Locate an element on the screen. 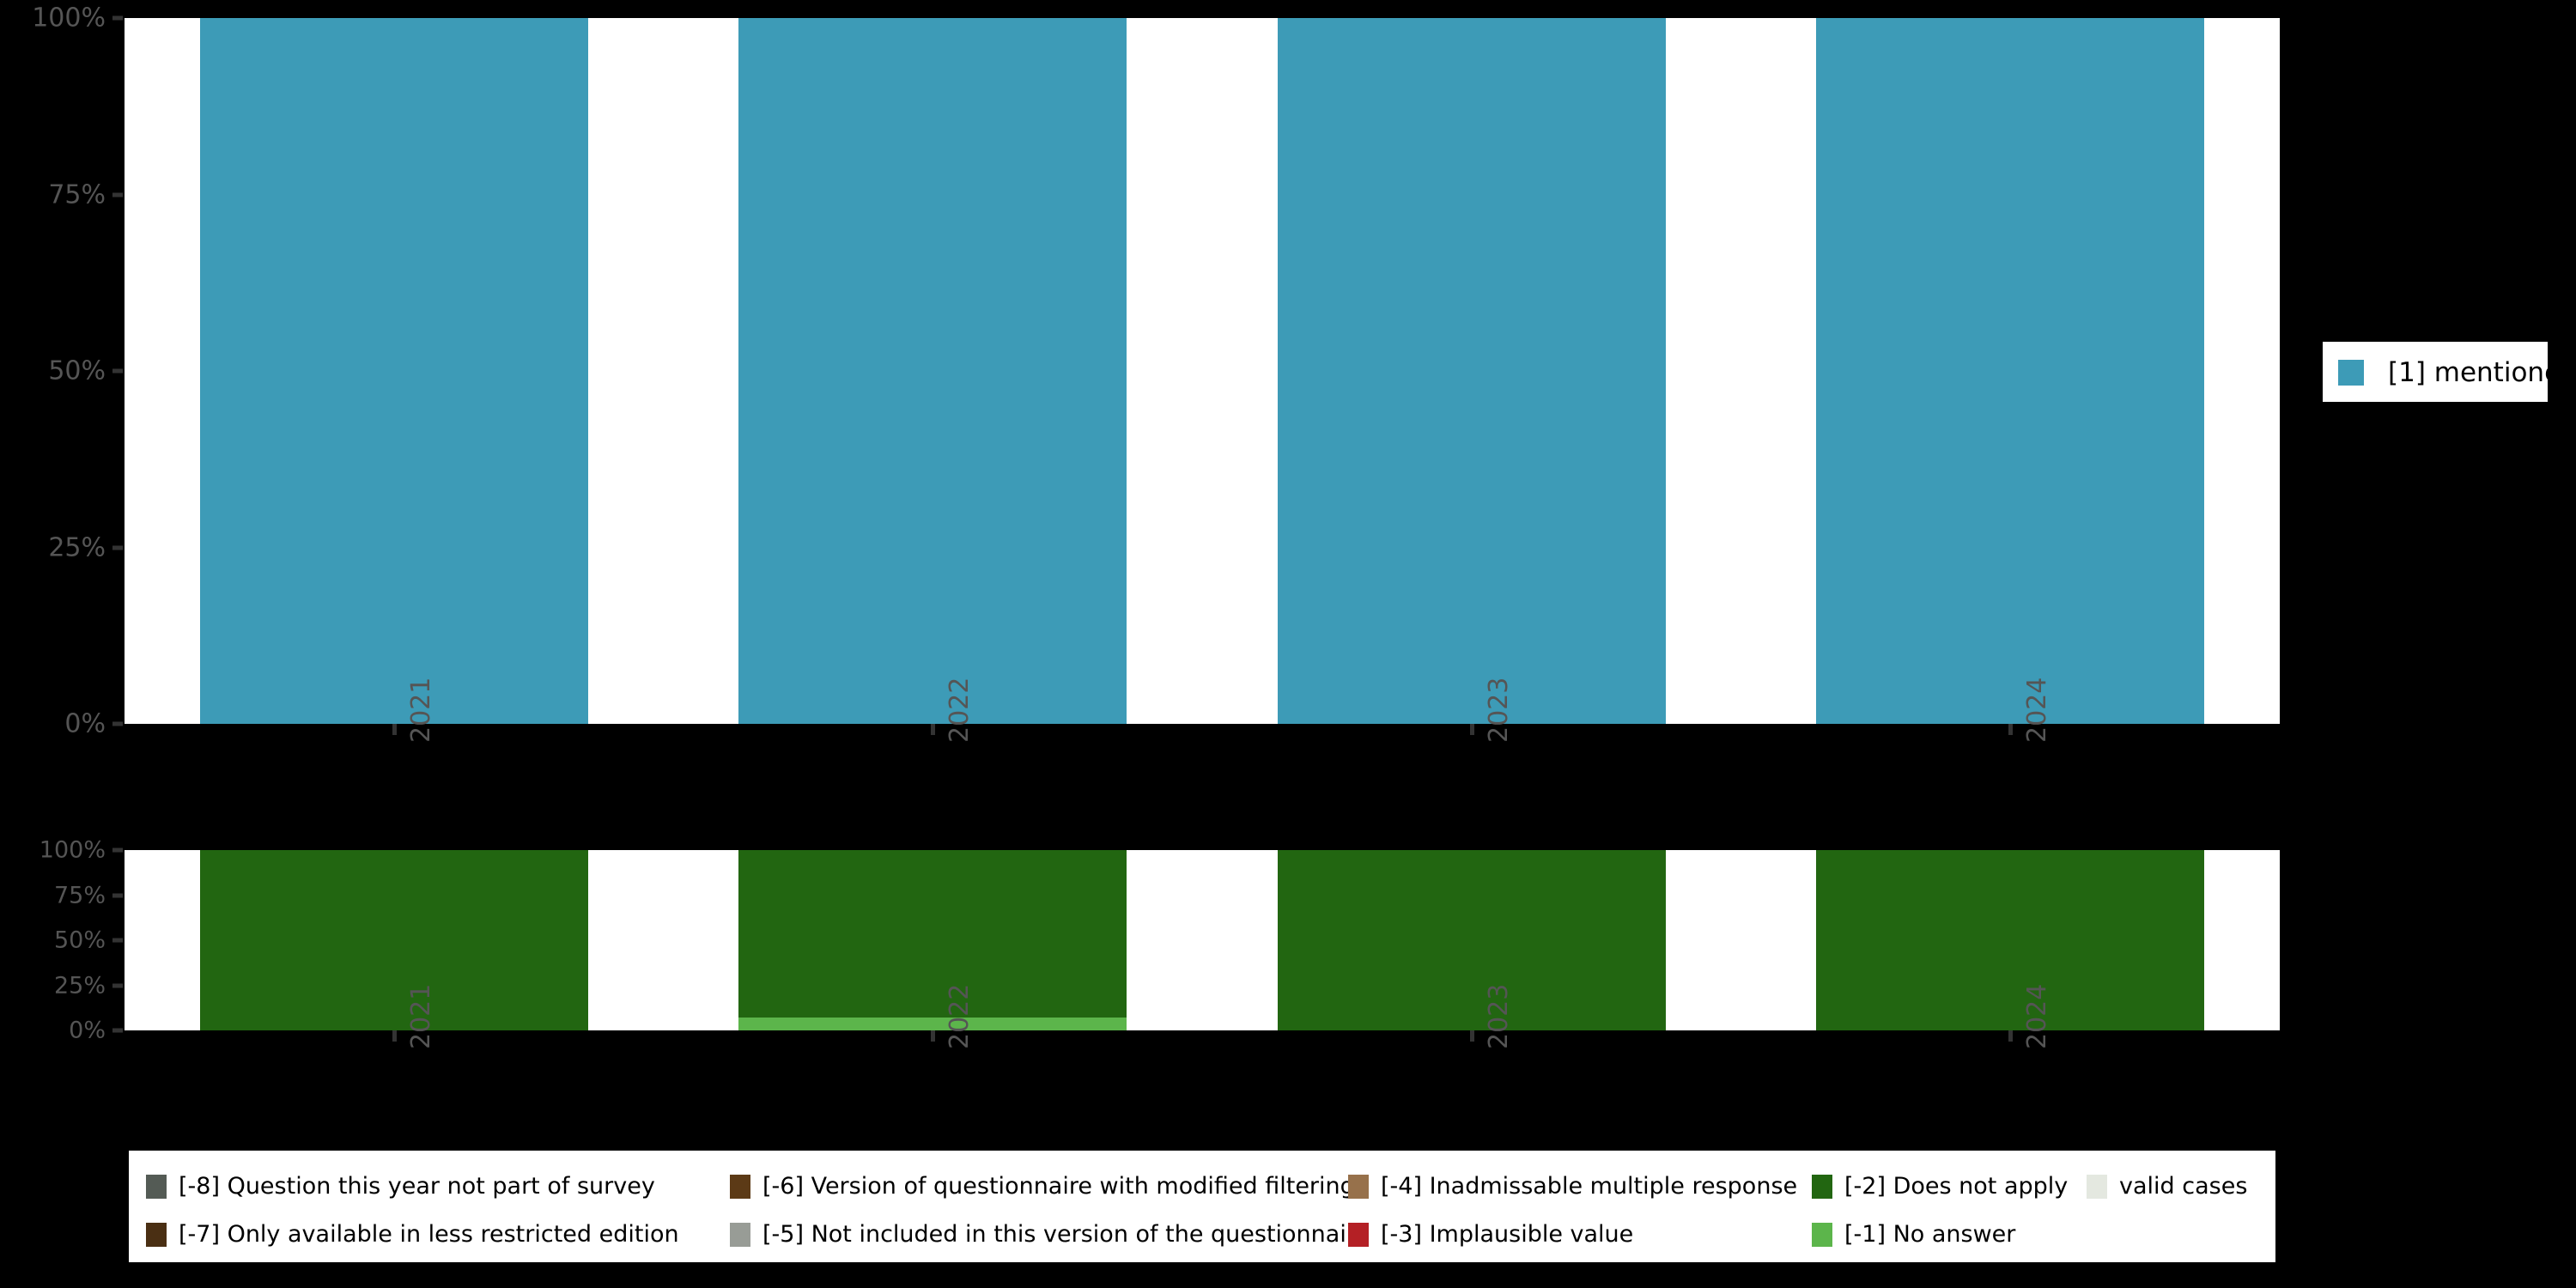 This screenshot has height=1288, width=2576. legend-entry-label: [-1] No answer is located at coordinates (1930, 1235).